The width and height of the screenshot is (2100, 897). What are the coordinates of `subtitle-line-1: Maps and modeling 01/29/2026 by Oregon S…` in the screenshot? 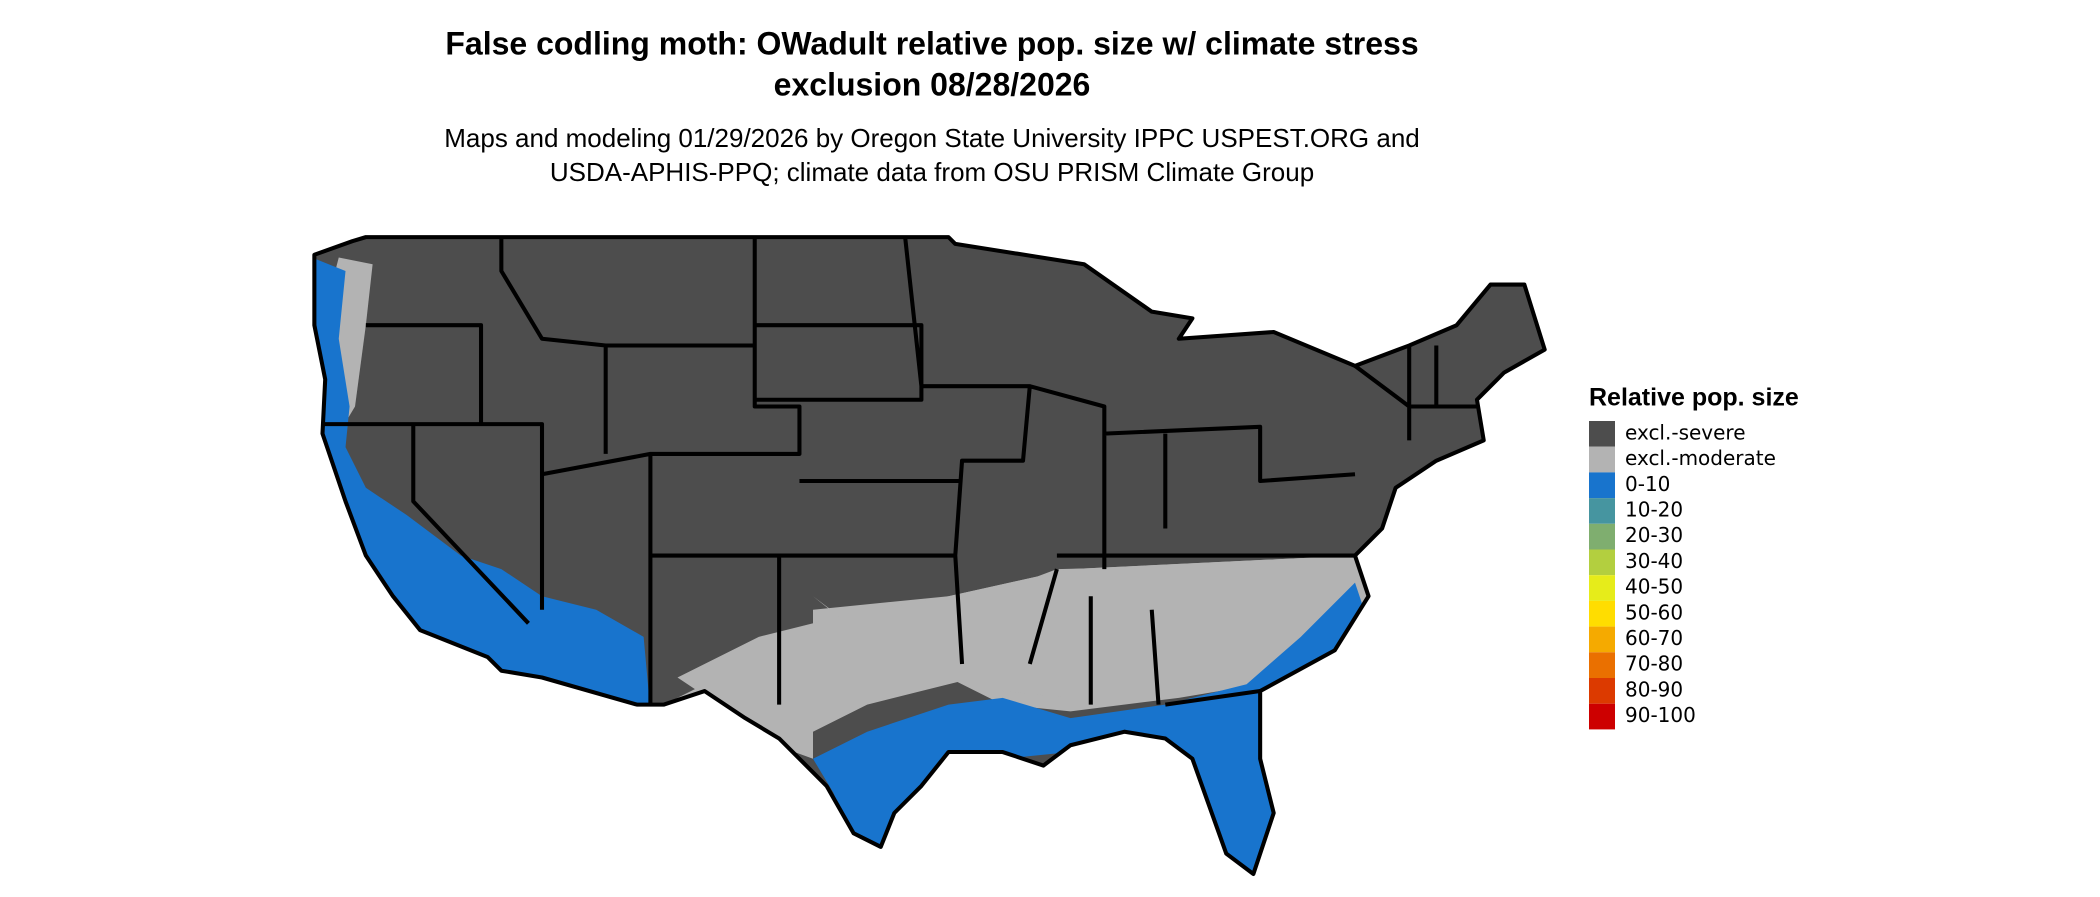 It's located at (932, 138).